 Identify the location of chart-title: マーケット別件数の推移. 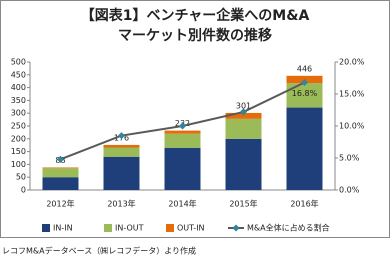
(195, 35).